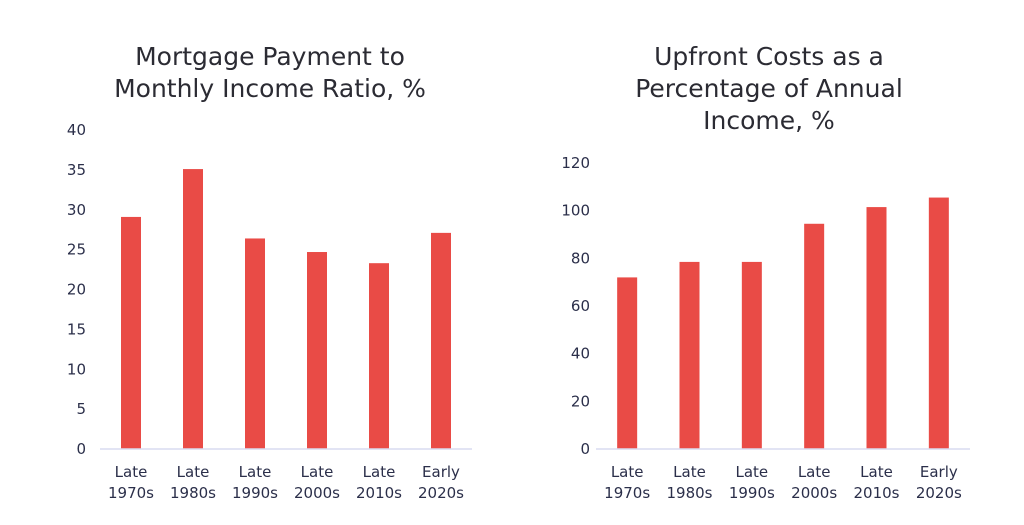 This screenshot has width=1024, height=525. What do you see at coordinates (76, 250) in the screenshot?
I see `y-tick-label: 25` at bounding box center [76, 250].